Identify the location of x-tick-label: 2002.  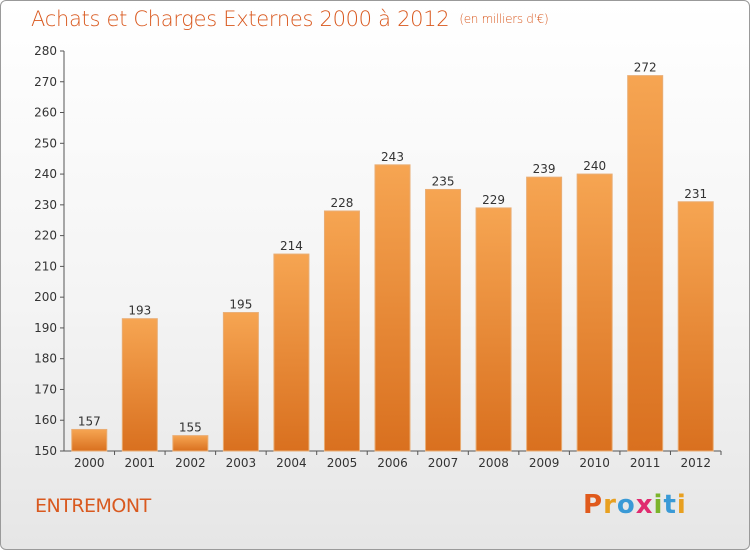
(190, 463).